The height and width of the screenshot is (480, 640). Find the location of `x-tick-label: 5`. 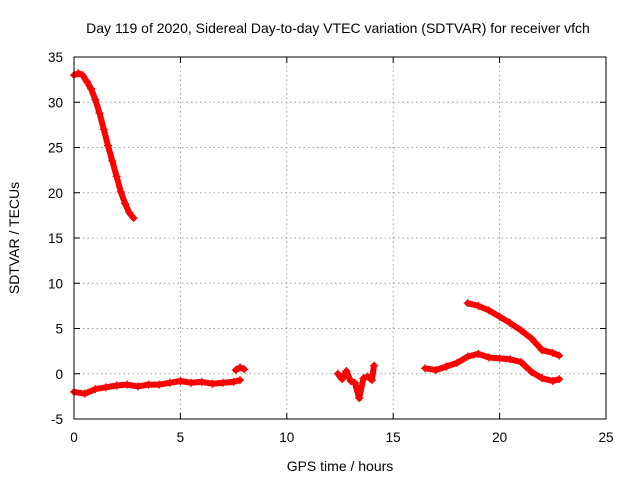

x-tick-label: 5 is located at coordinates (181, 437).